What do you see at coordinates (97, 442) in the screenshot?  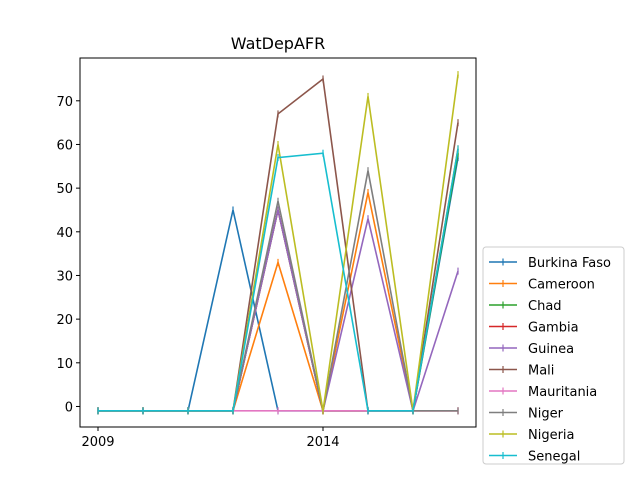 I see `x-tick-label: 2009` at bounding box center [97, 442].